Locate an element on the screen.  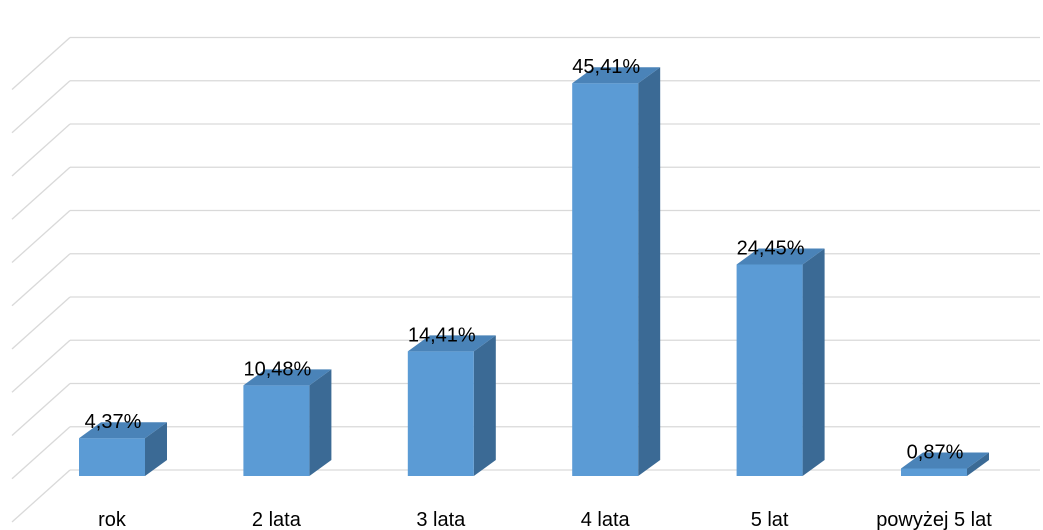
data-label: 4,37% is located at coordinates (113, 422).